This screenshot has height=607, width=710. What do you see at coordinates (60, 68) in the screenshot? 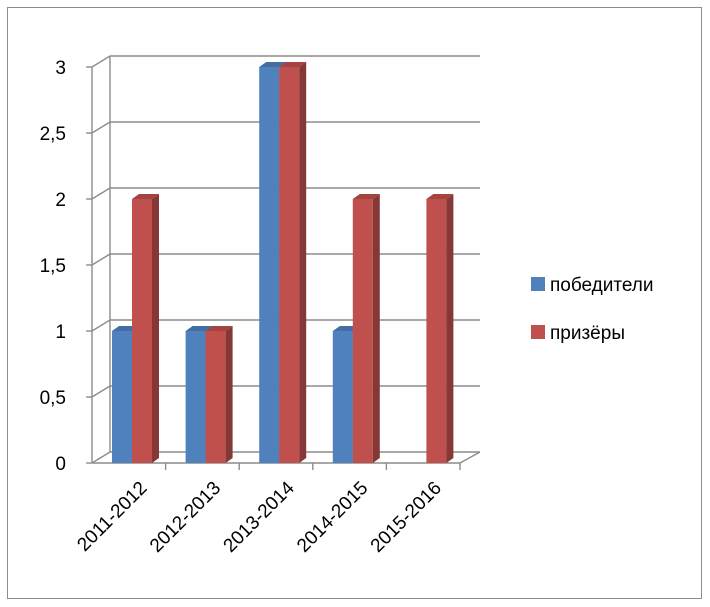
I see `y-tick-label: 3` at bounding box center [60, 68].